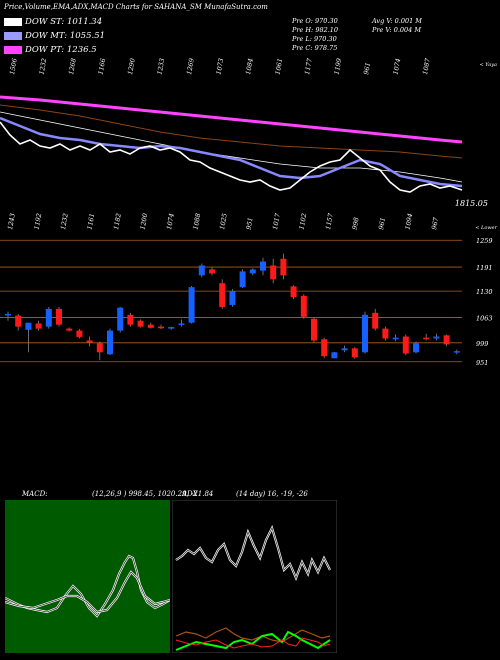 The image size is (500, 660). Describe the element at coordinates (253, 553) in the screenshot. I see `adx-white-inner` at that location.